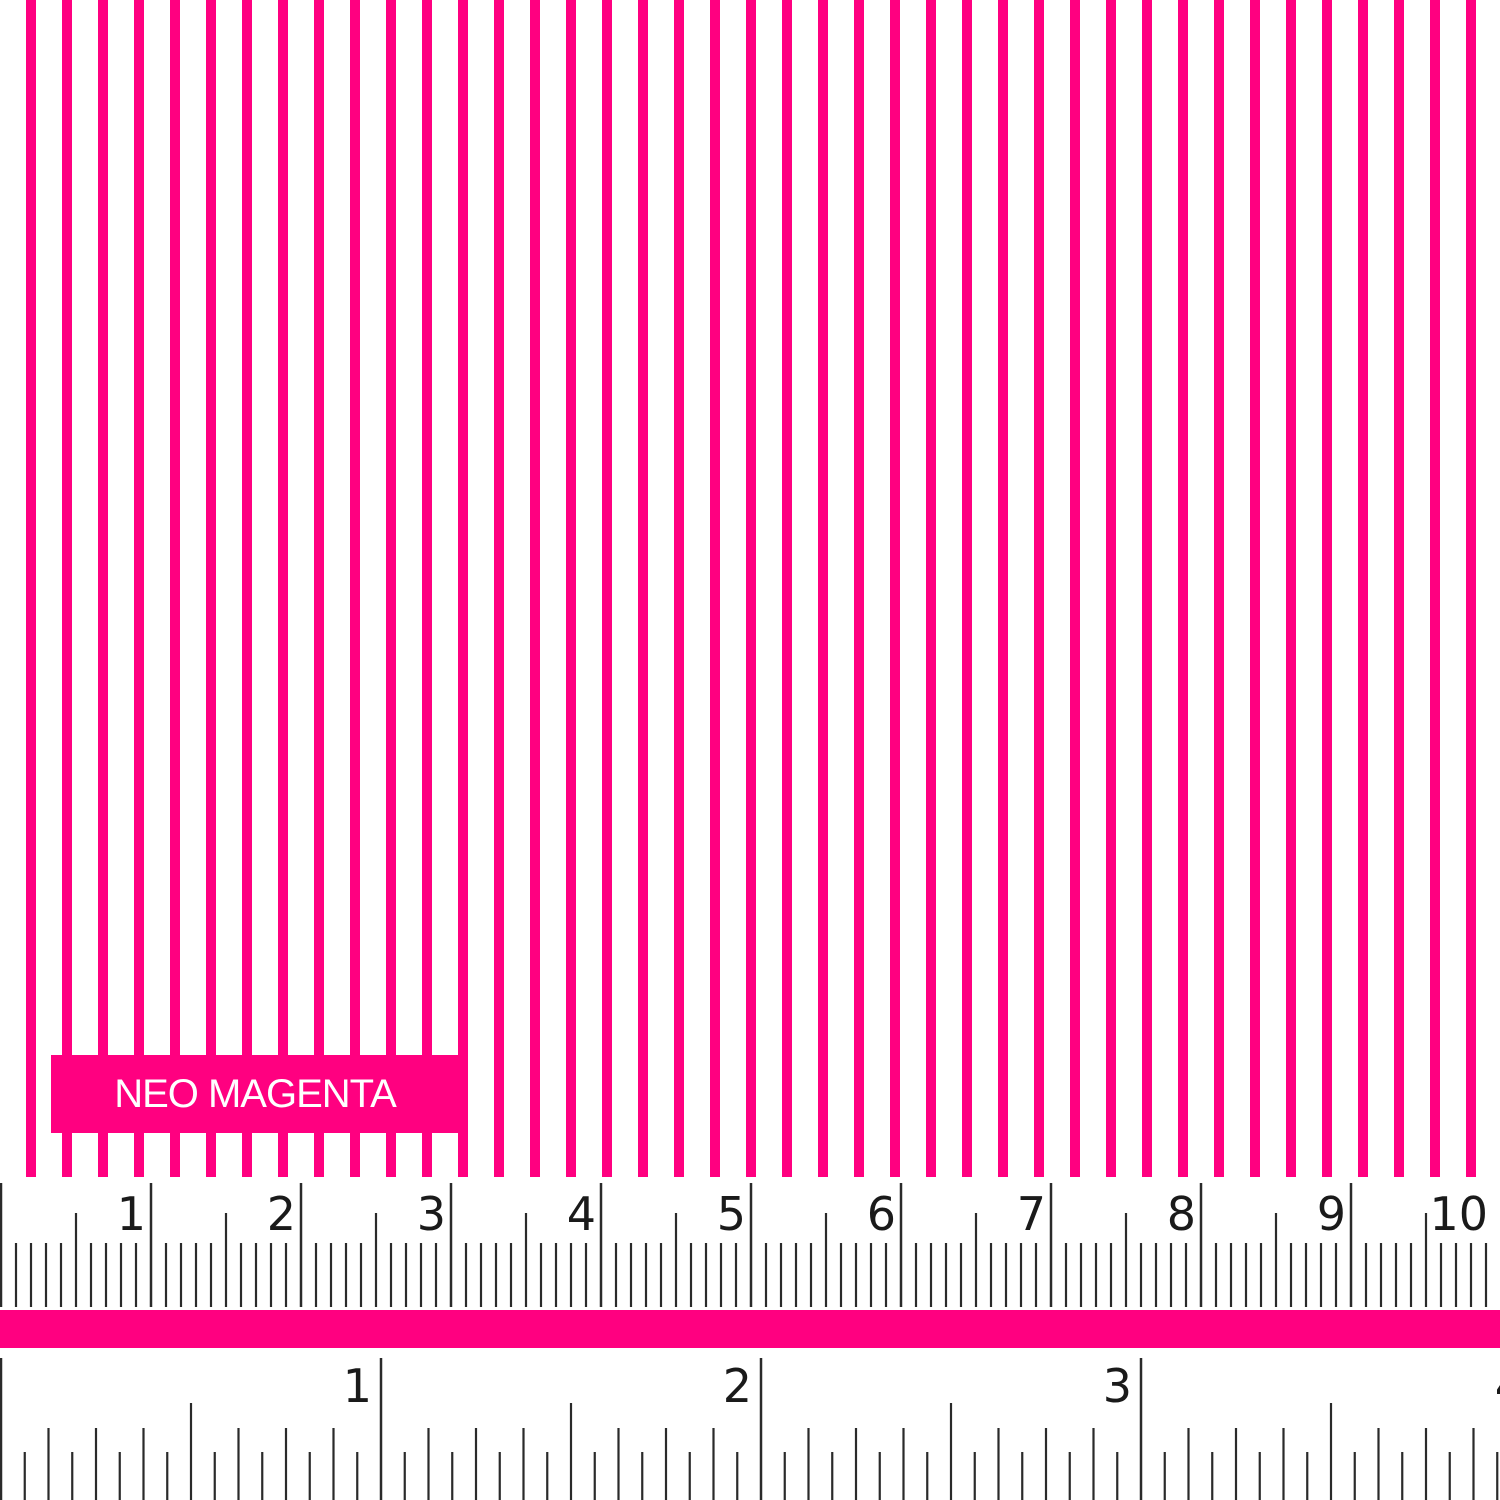 This screenshot has width=1500, height=1500. I want to click on cm-label: 1, so click(131, 1214).